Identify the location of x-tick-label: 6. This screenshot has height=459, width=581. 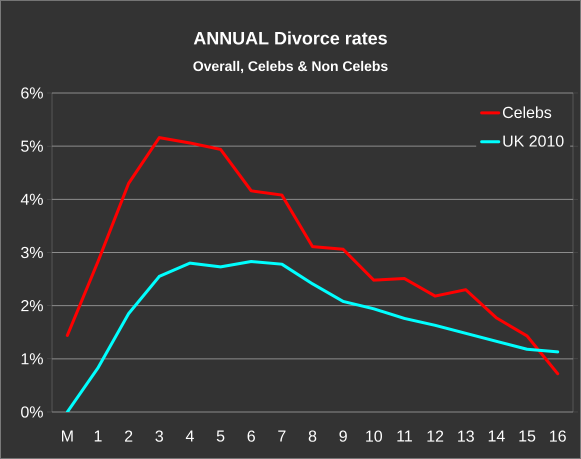
(251, 436).